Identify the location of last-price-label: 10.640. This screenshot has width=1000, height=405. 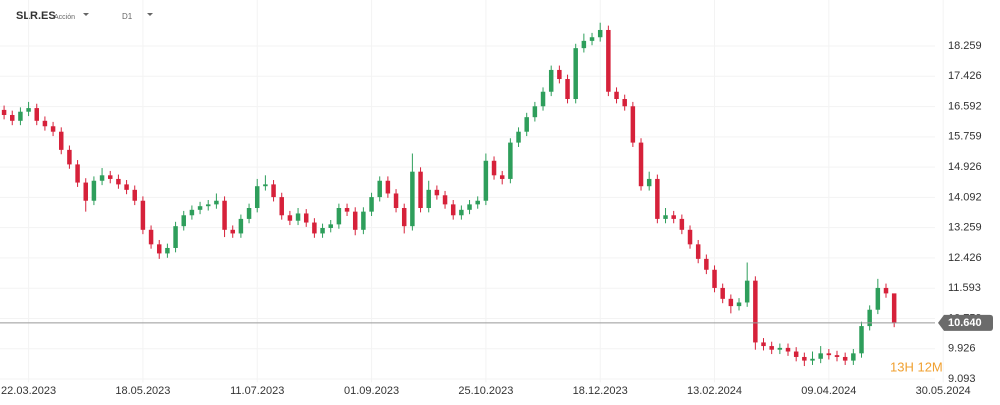
(965, 323).